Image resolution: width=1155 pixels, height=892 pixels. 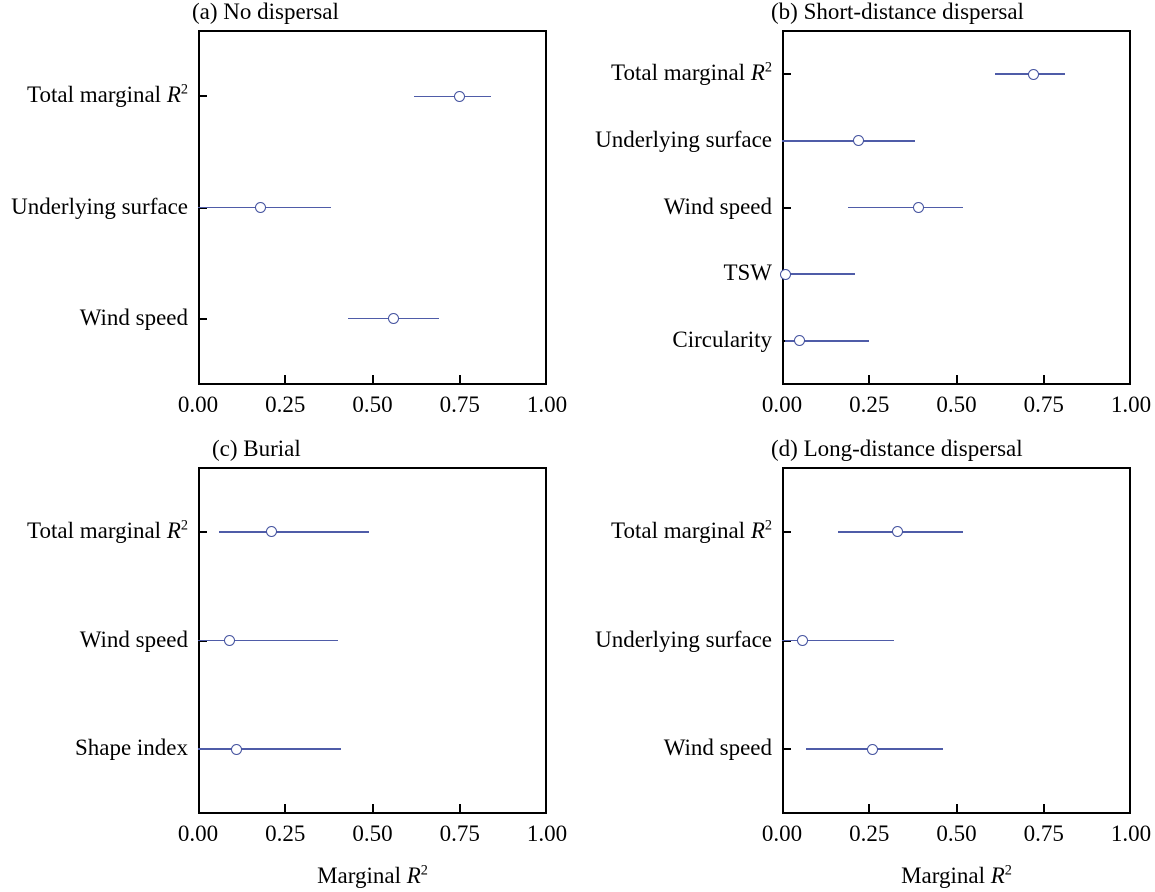 I want to click on panel-title-text: (d) Long-distance dispersal, so click(x=897, y=448).